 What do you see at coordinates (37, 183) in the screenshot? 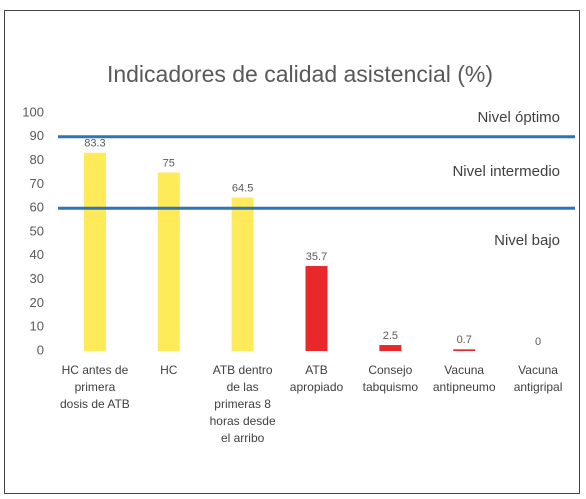
I see `y-tick-label: 70` at bounding box center [37, 183].